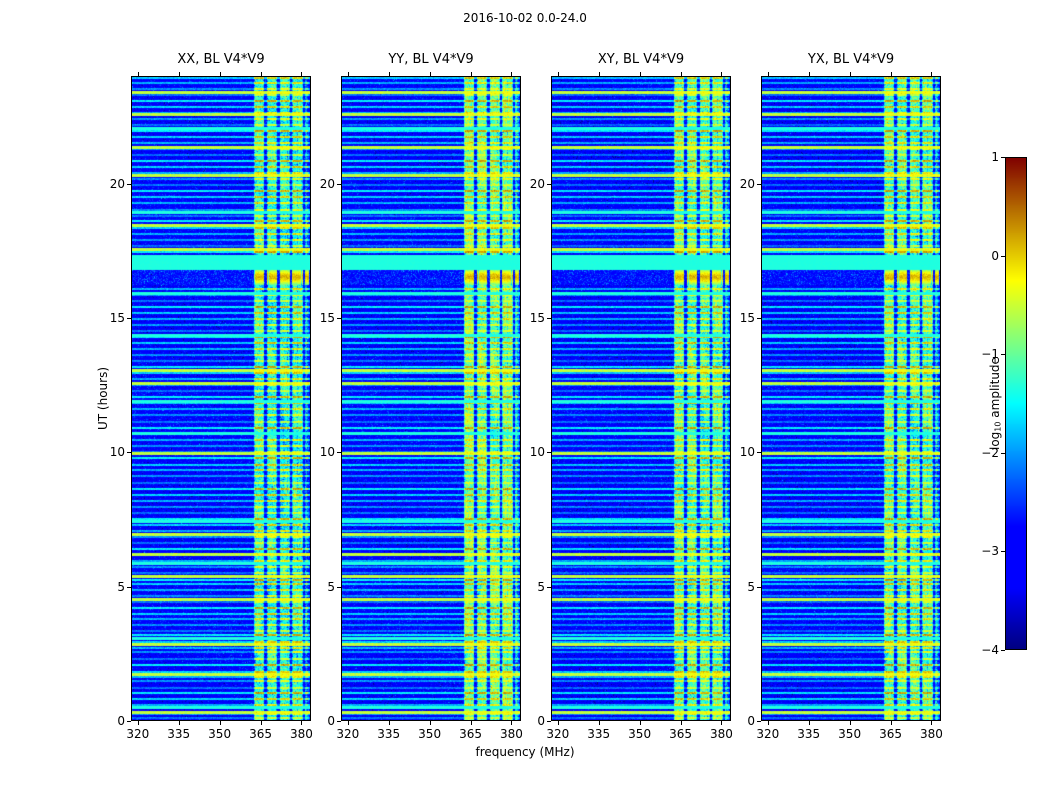 The image size is (1050, 800). Describe the element at coordinates (990, 551) in the screenshot. I see `colorbar-tick-label: −3` at that location.